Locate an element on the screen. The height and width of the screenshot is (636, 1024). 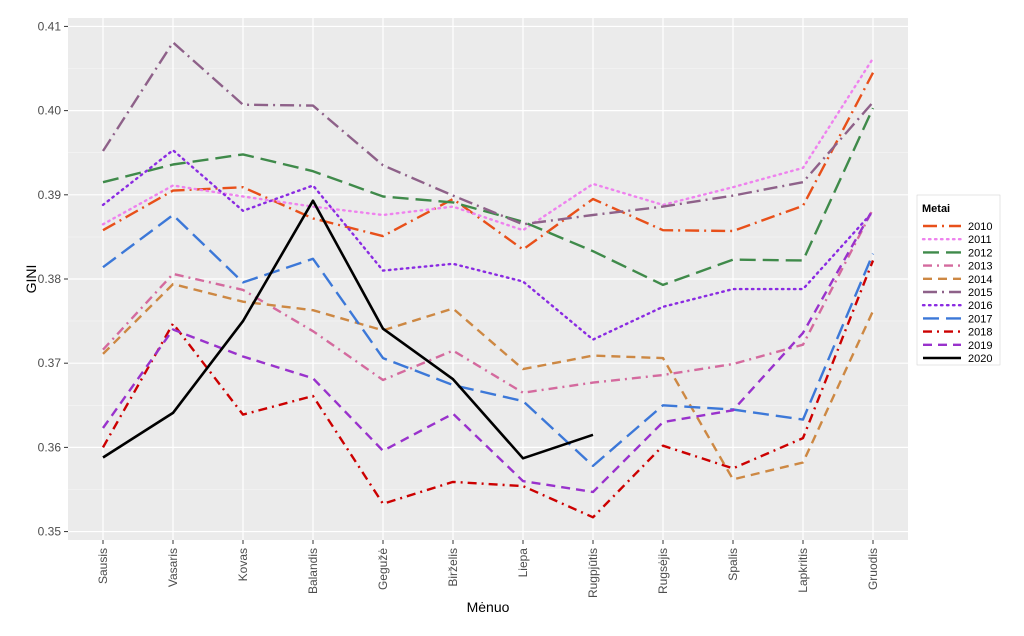
y-tick-label: 0.38 is located at coordinates (50, 279).